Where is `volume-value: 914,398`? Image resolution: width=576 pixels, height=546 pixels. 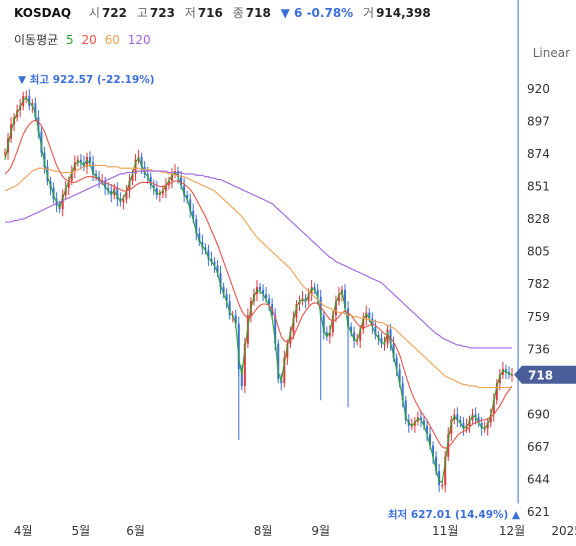 volume-value: 914,398 is located at coordinates (403, 13).